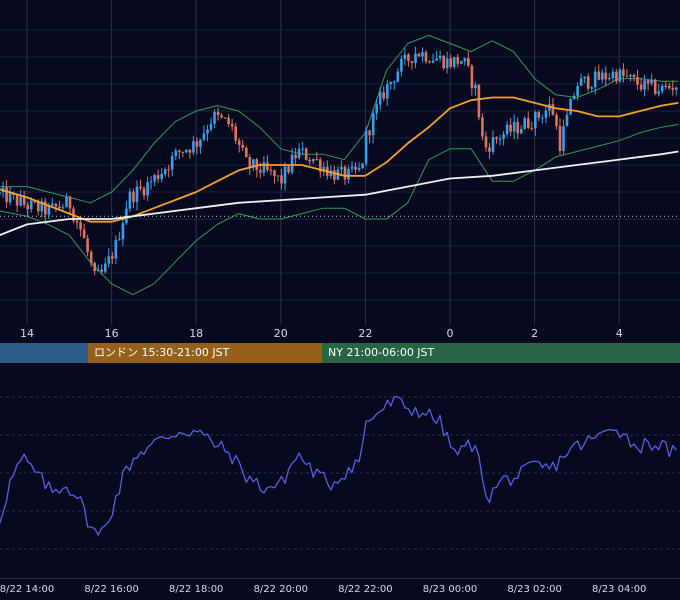 The image size is (680, 600). What do you see at coordinates (535, 333) in the screenshot?
I see `time-axis-tick-label: 2` at bounding box center [535, 333].